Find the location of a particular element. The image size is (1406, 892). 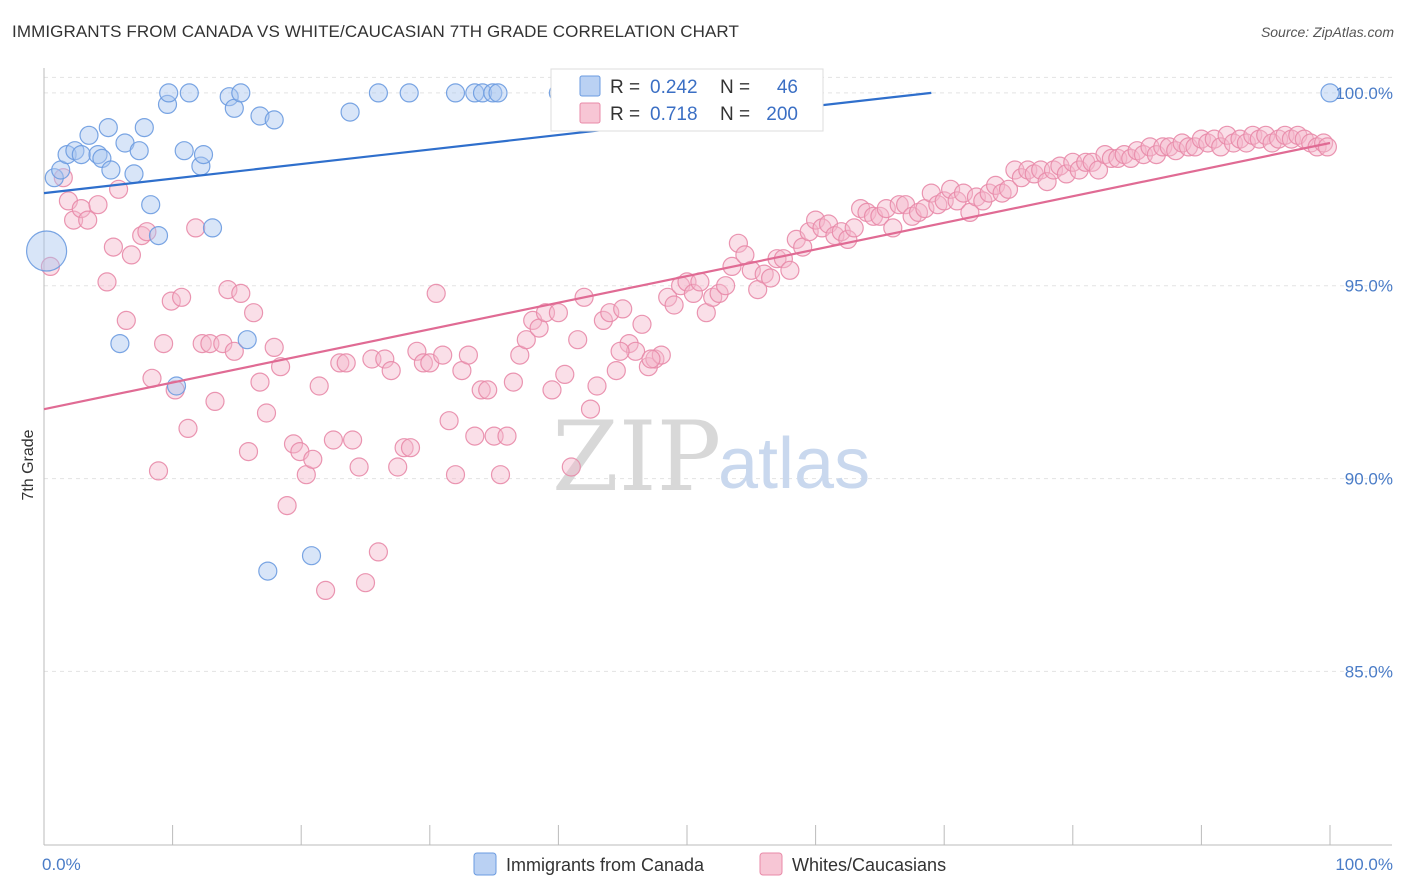

legend-r-label-canada: R = is located at coordinates (625, 87).